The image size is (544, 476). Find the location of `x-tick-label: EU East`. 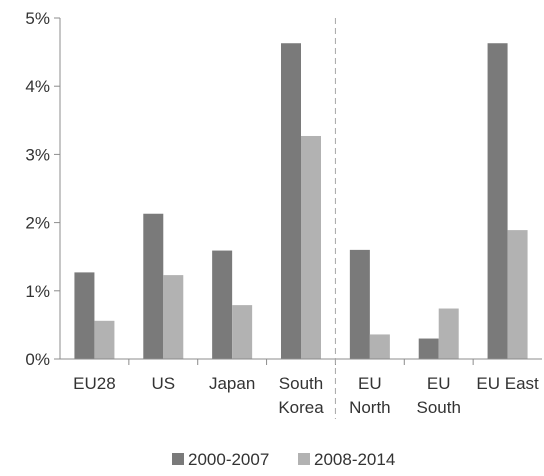

x-tick-label: EU East is located at coordinates (507, 383).